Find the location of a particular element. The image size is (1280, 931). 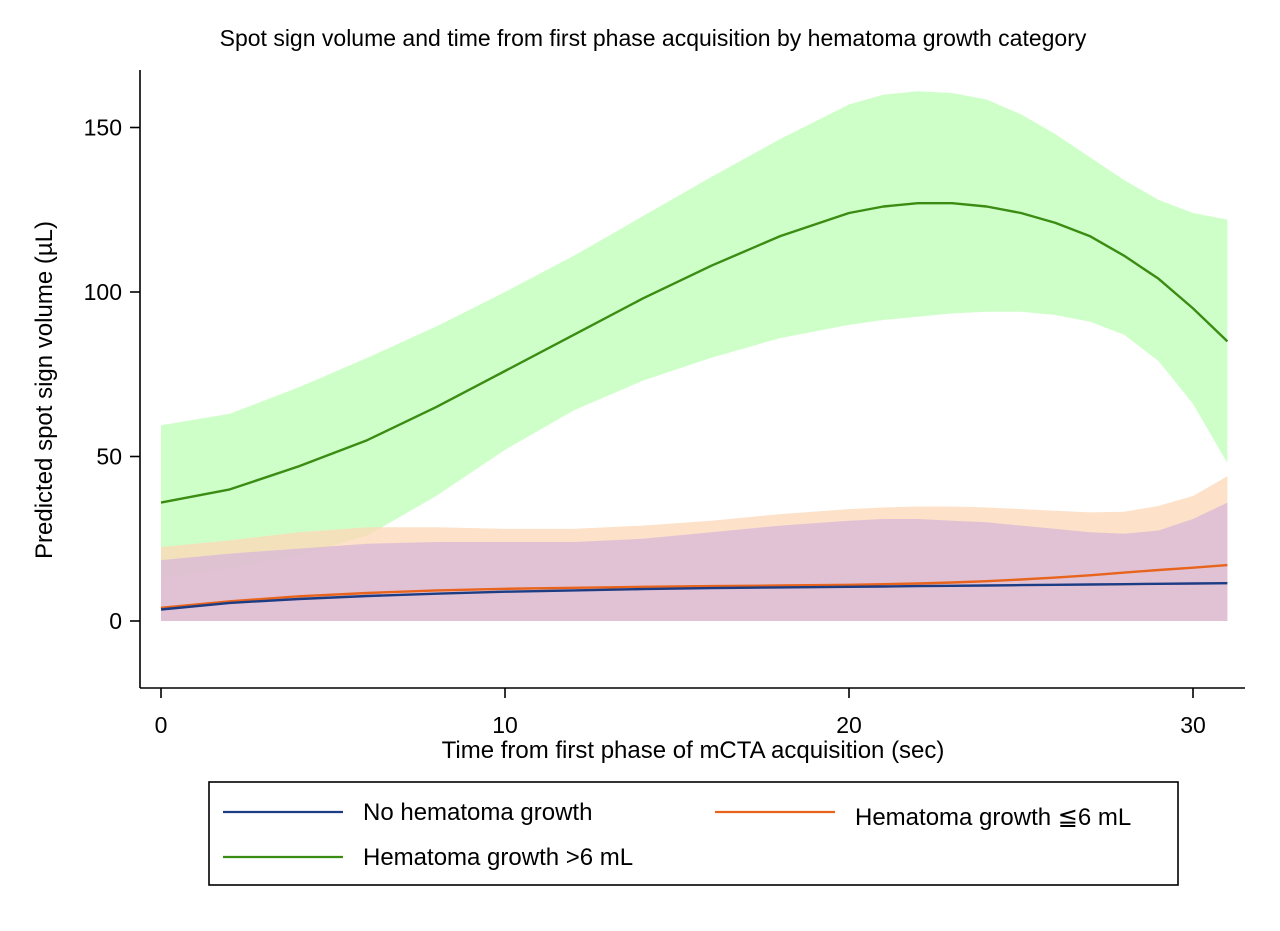

x-axis-ticks: 0 10 20 30 is located at coordinates (680, 713).